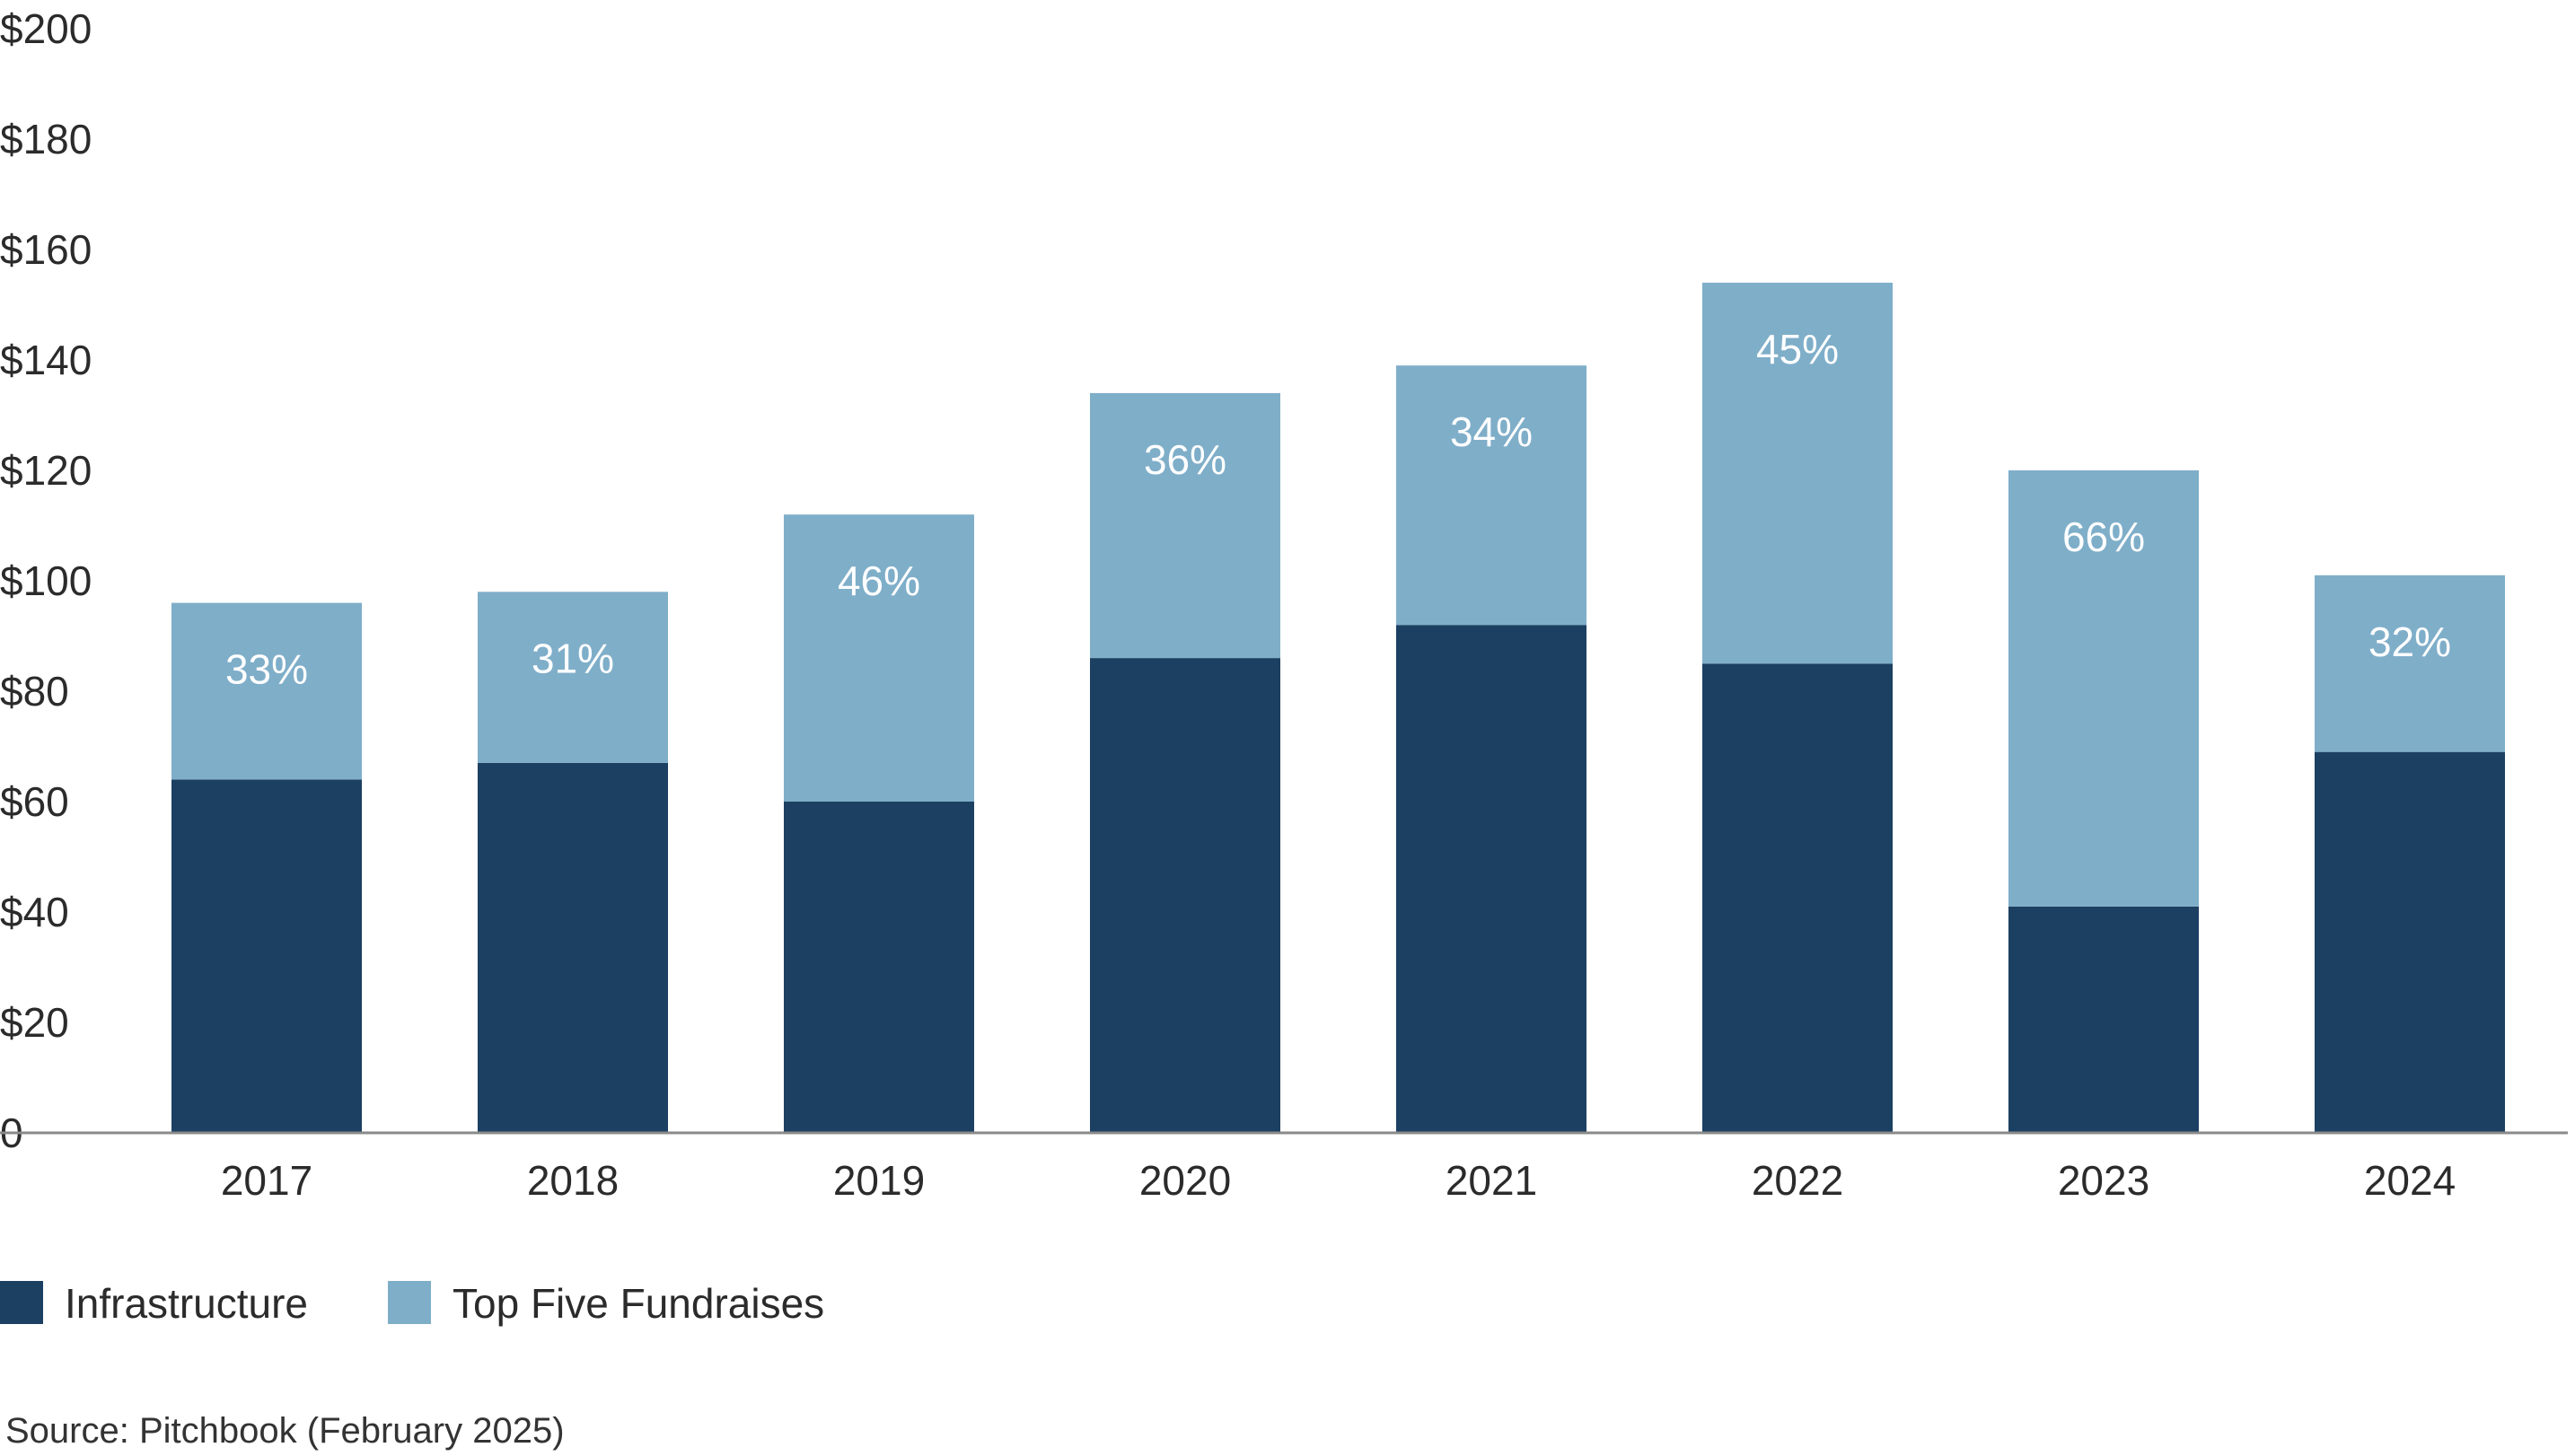 This screenshot has height=1456, width=2575. Describe the element at coordinates (46, 139) in the screenshot. I see `y-tick-label: $180` at that location.